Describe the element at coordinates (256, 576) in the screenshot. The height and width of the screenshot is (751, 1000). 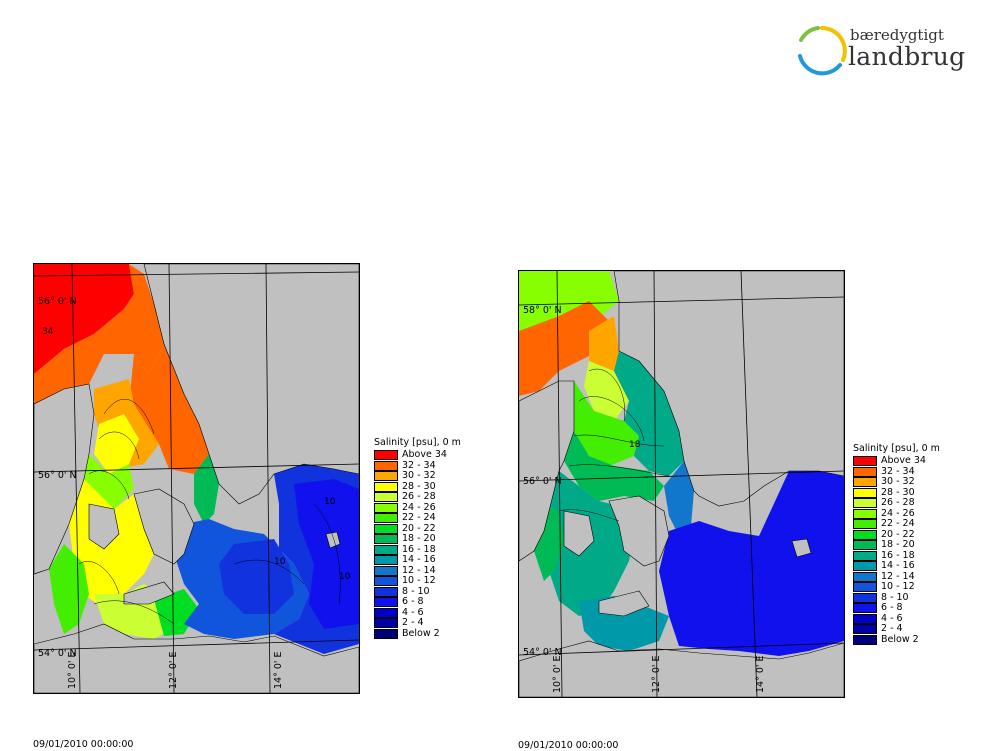
I see `sea-baltic-arkona` at that location.